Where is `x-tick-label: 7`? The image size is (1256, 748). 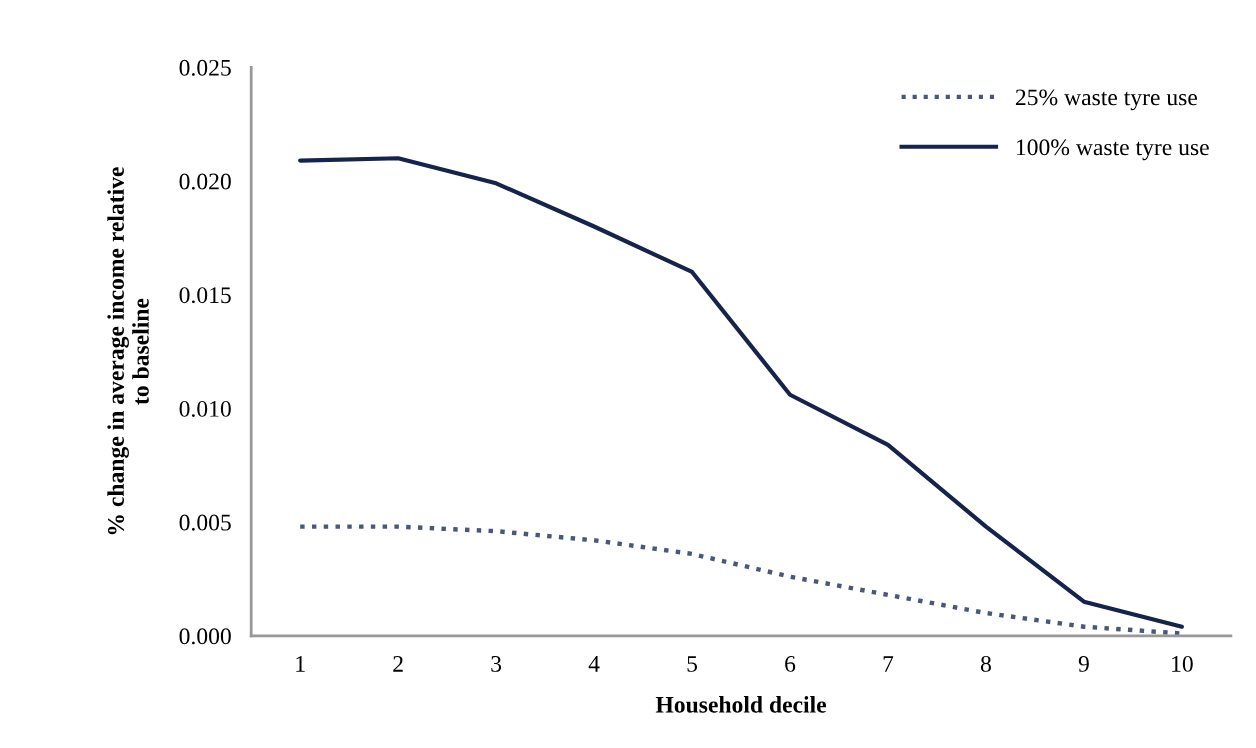 x-tick-label: 7 is located at coordinates (888, 664).